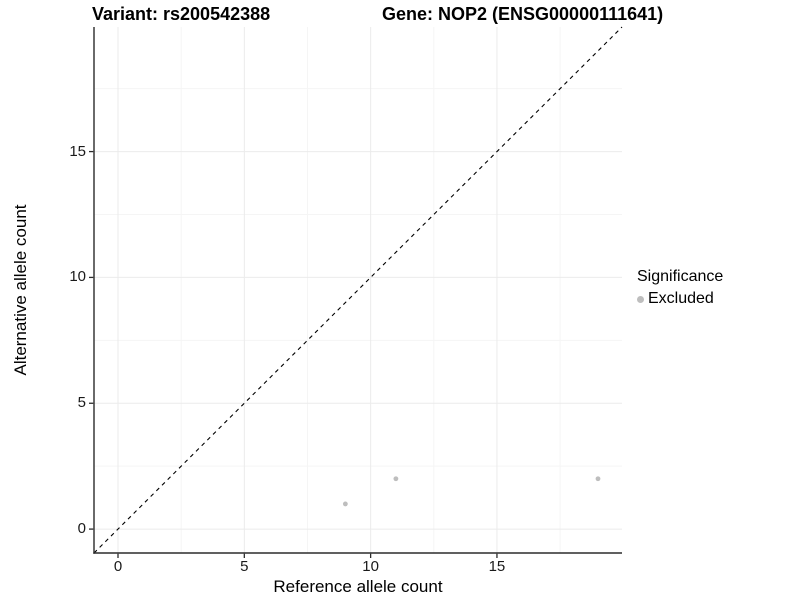  I want to click on x-tick-label: 5, so click(244, 566).